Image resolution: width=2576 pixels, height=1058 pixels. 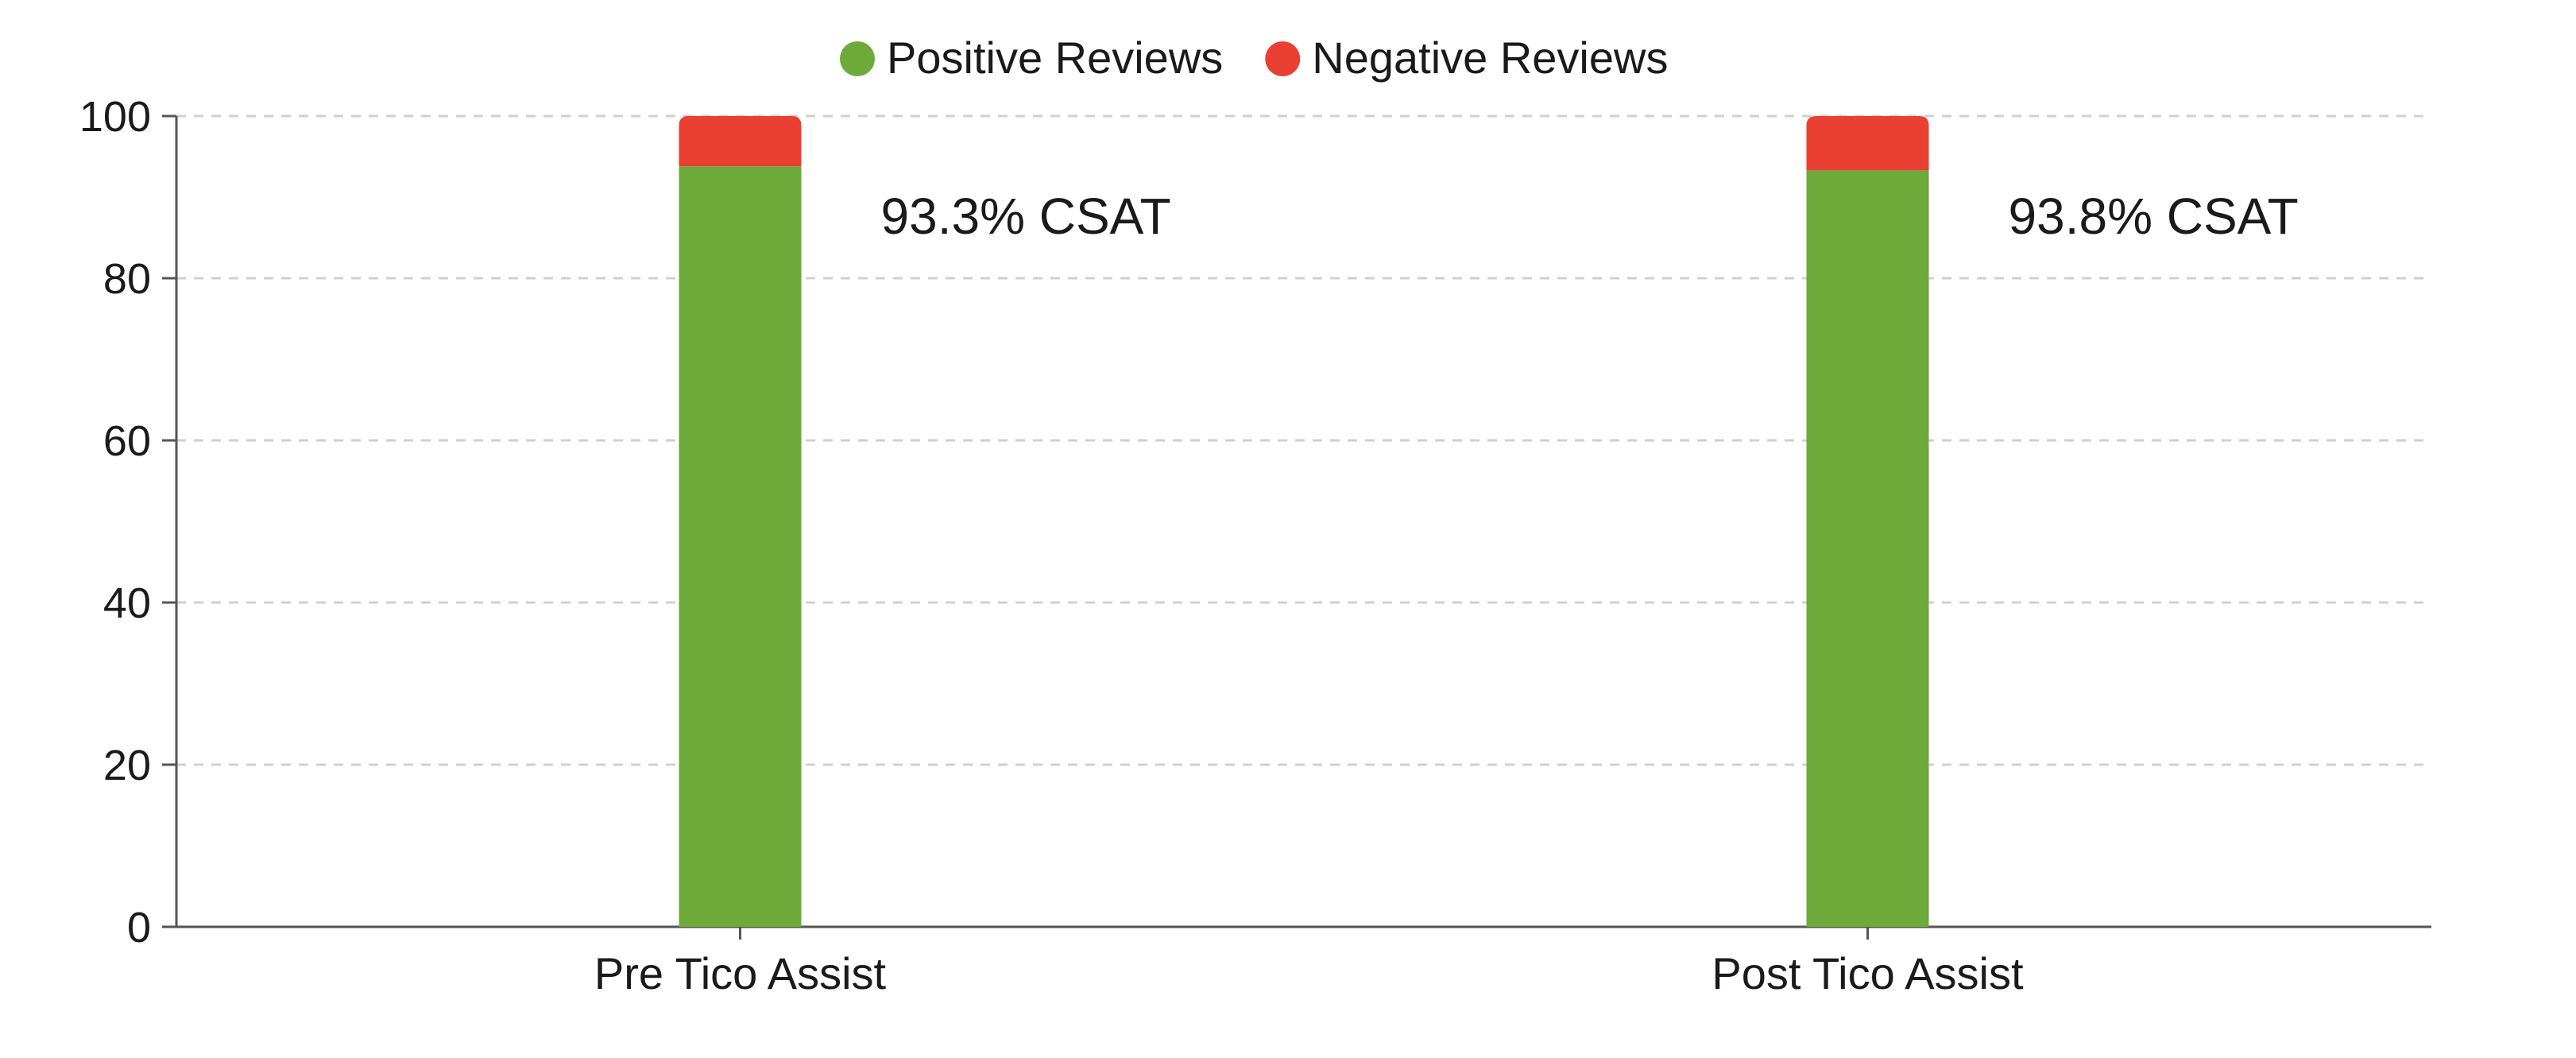 I want to click on y-tick-label: 80, so click(x=127, y=279).